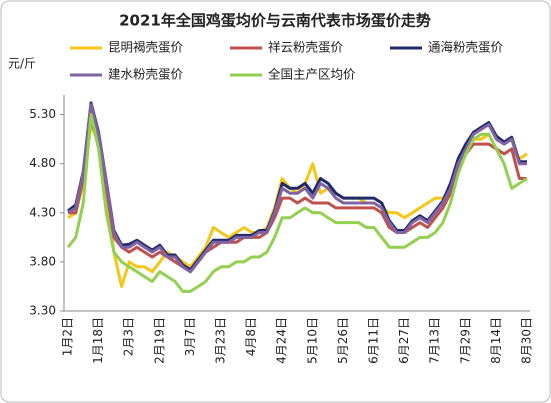 Image resolution: width=551 pixels, height=403 pixels. Describe the element at coordinates (496, 340) in the screenshot. I see `x-tick-label: 8月14日` at that location.